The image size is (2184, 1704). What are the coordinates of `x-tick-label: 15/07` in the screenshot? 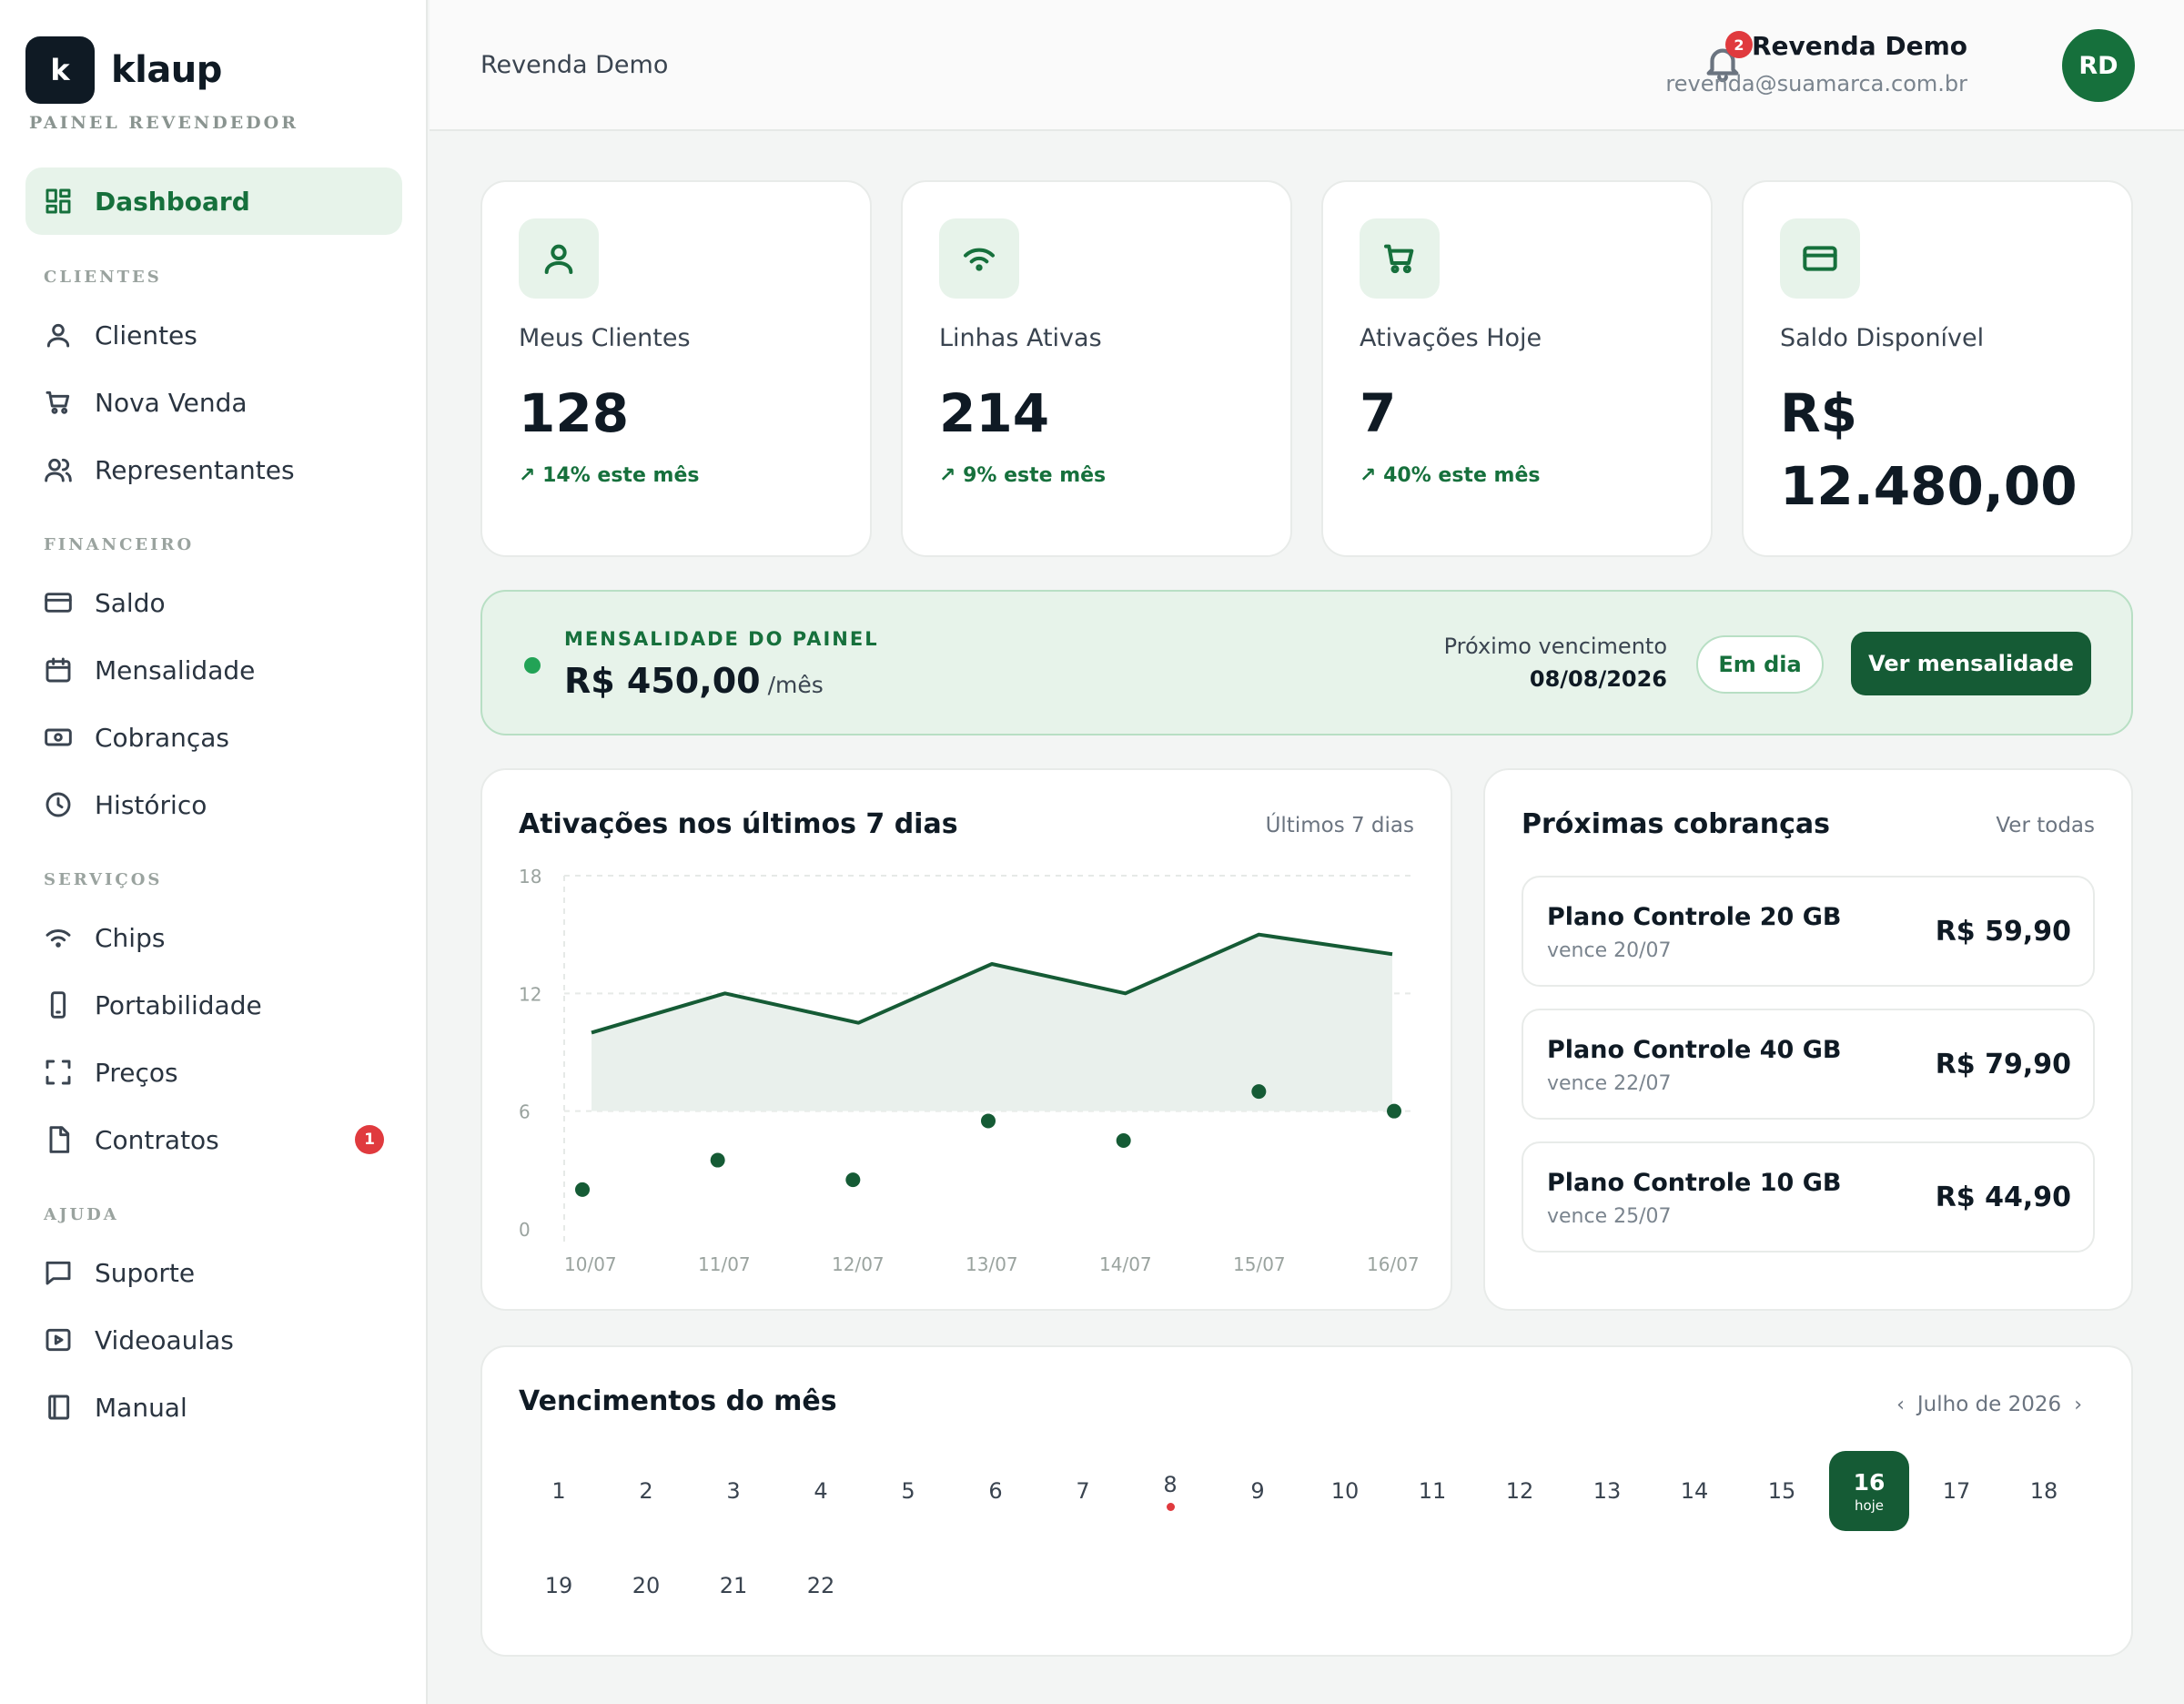 It's located at (1260, 1264).